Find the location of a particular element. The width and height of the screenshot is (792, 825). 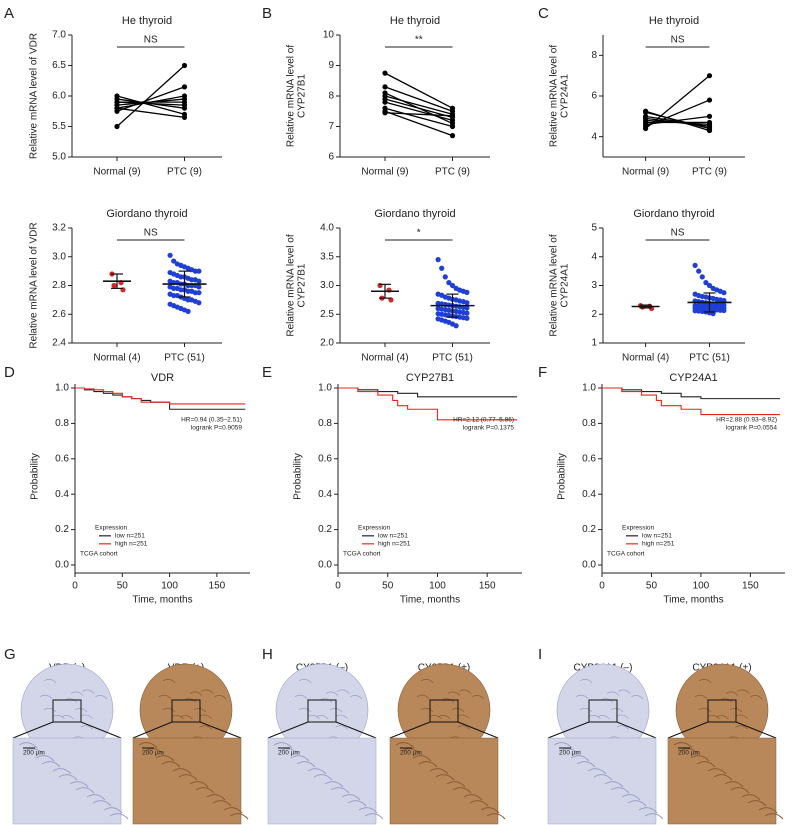

annotation: logrank P=0.1375 is located at coordinates (489, 428).